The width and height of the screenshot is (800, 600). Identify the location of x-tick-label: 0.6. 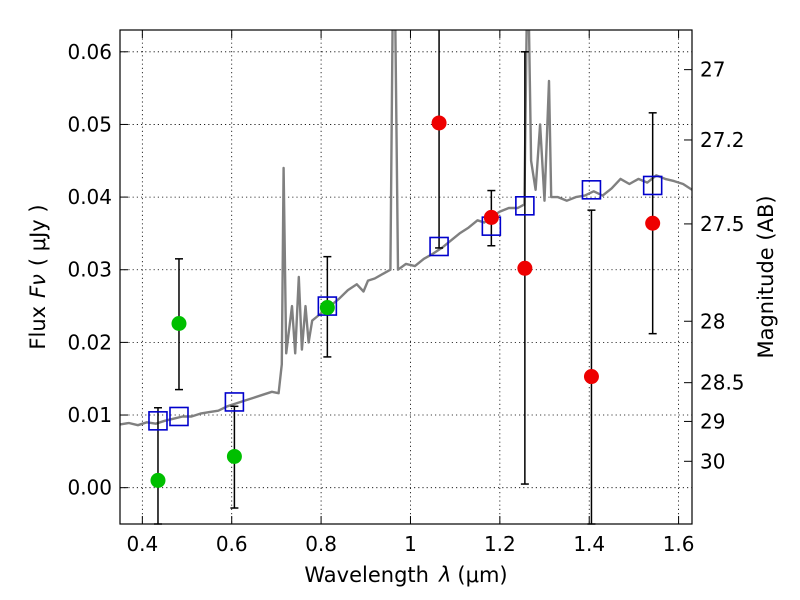
(232, 544).